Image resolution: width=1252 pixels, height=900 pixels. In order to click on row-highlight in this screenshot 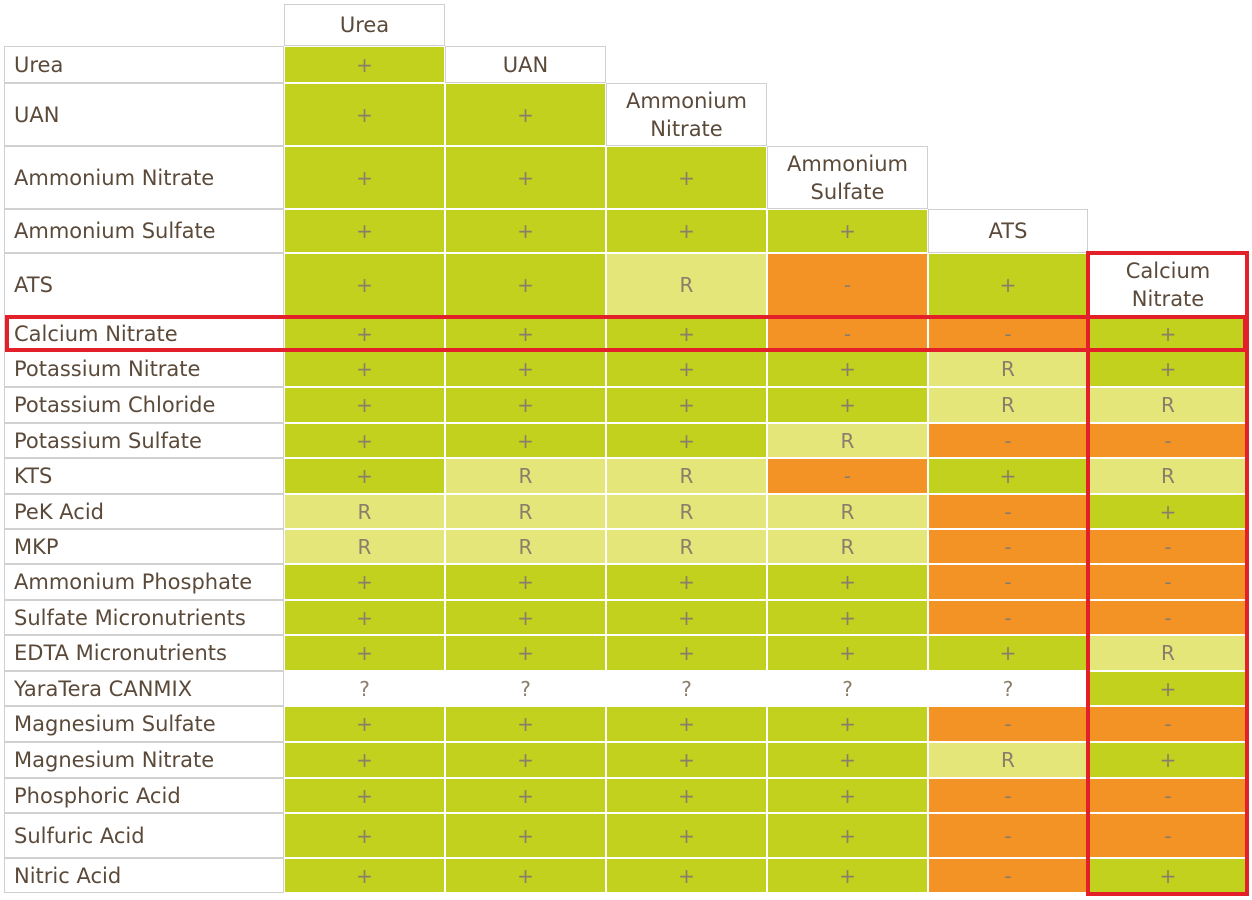, I will do `click(626, 333)`.